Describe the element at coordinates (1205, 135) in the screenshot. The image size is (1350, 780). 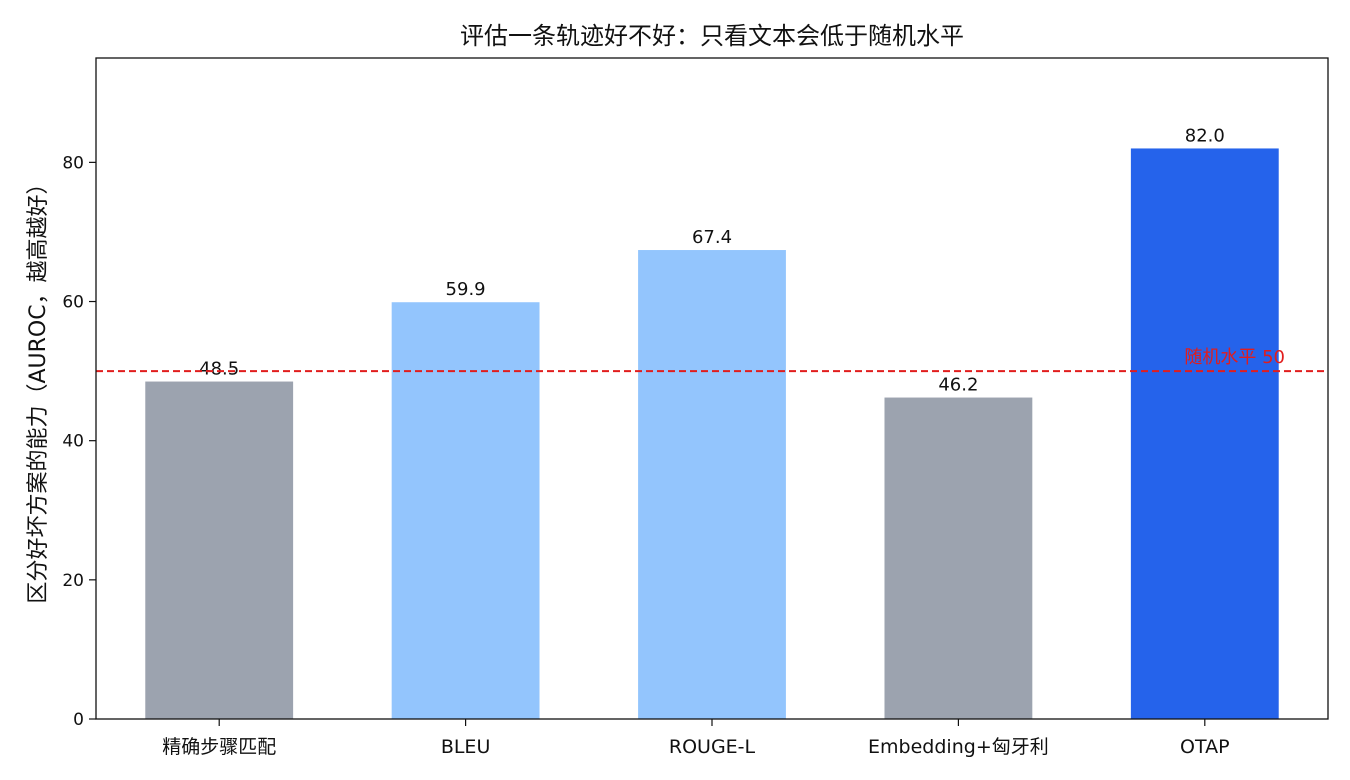
I see `bar-value-label: 82.0` at that location.